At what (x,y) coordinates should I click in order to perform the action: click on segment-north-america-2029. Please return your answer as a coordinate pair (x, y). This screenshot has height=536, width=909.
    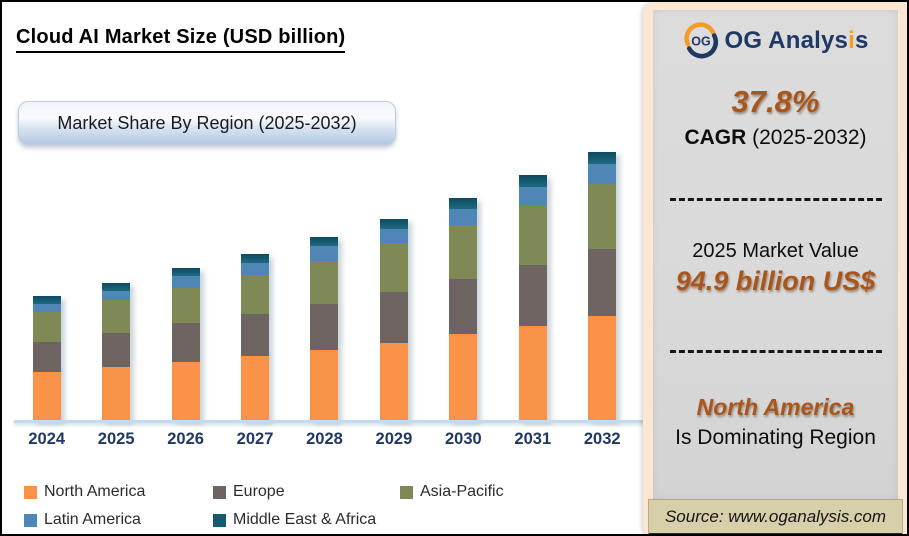
    Looking at the image, I should click on (393, 381).